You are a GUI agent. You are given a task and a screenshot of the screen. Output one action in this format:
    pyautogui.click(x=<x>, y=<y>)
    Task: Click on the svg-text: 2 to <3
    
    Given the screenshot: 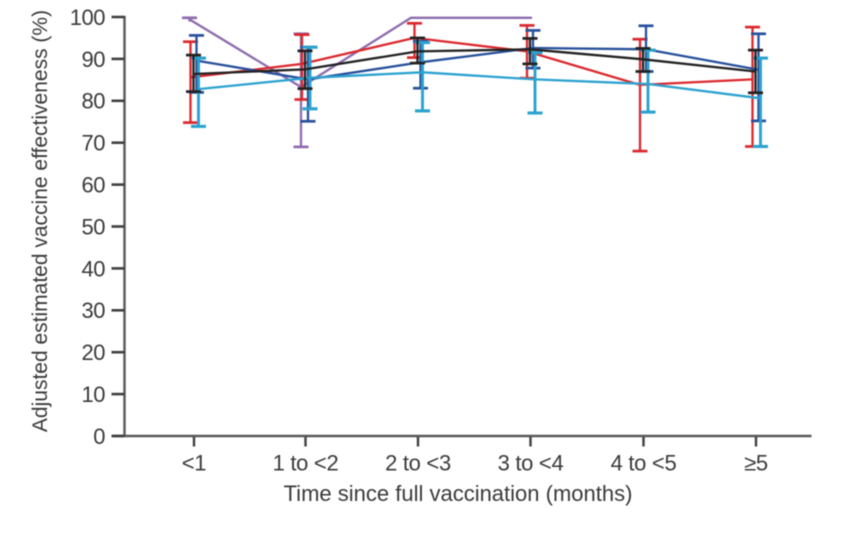 What is the action you would take?
    pyautogui.click(x=418, y=463)
    